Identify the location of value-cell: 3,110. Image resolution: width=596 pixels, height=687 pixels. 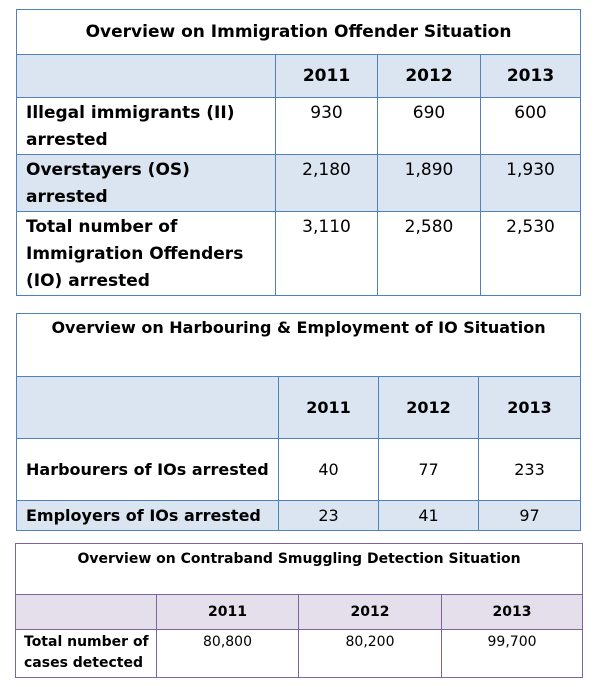
(326, 253).